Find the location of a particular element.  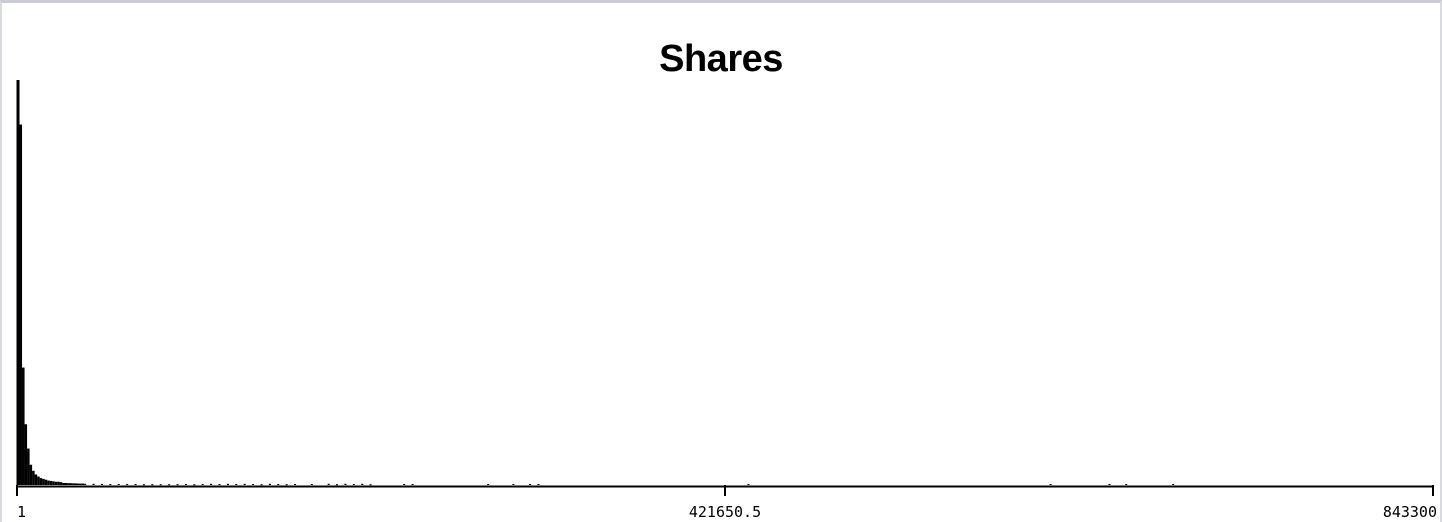

x-tick-label: 843300 is located at coordinates (1410, 512).